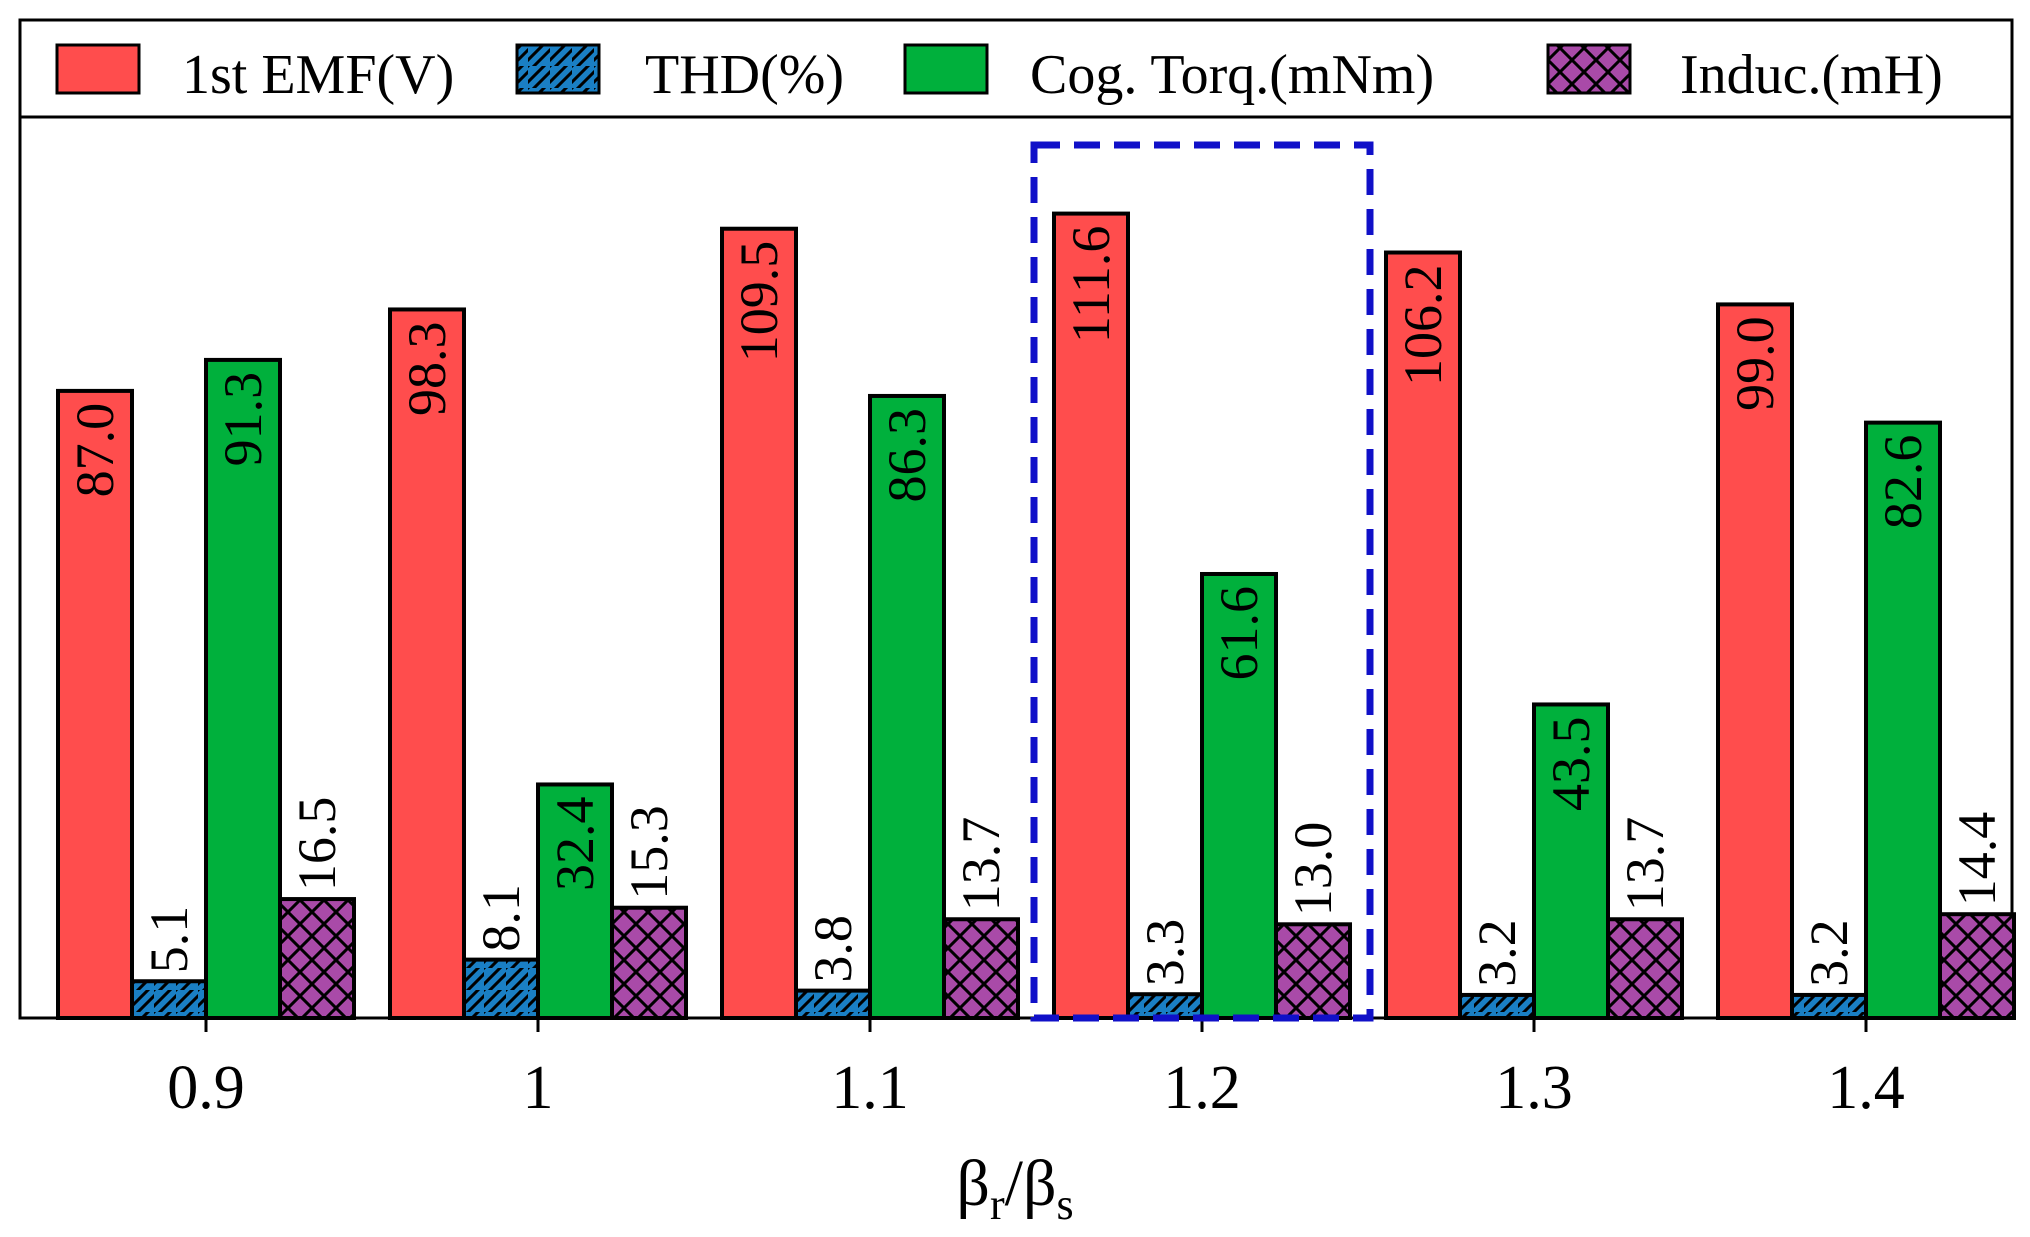 The image size is (2030, 1237). Describe the element at coordinates (744, 75) in the screenshot. I see `legend-label-thd: THD(%)` at that location.